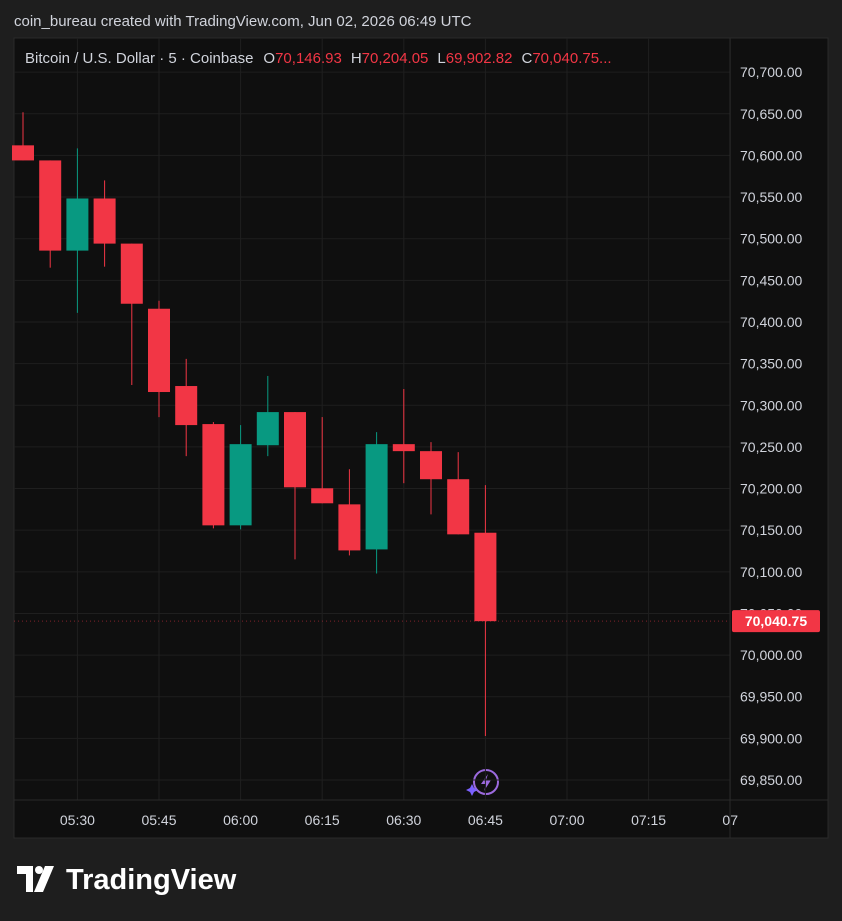  What do you see at coordinates (771, 530) in the screenshot?
I see `y-tick-label: 70,150.00` at bounding box center [771, 530].